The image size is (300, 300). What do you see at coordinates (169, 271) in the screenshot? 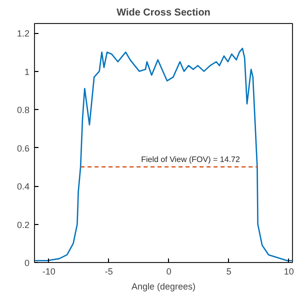
I see `x-tick-label: 0` at bounding box center [169, 271].